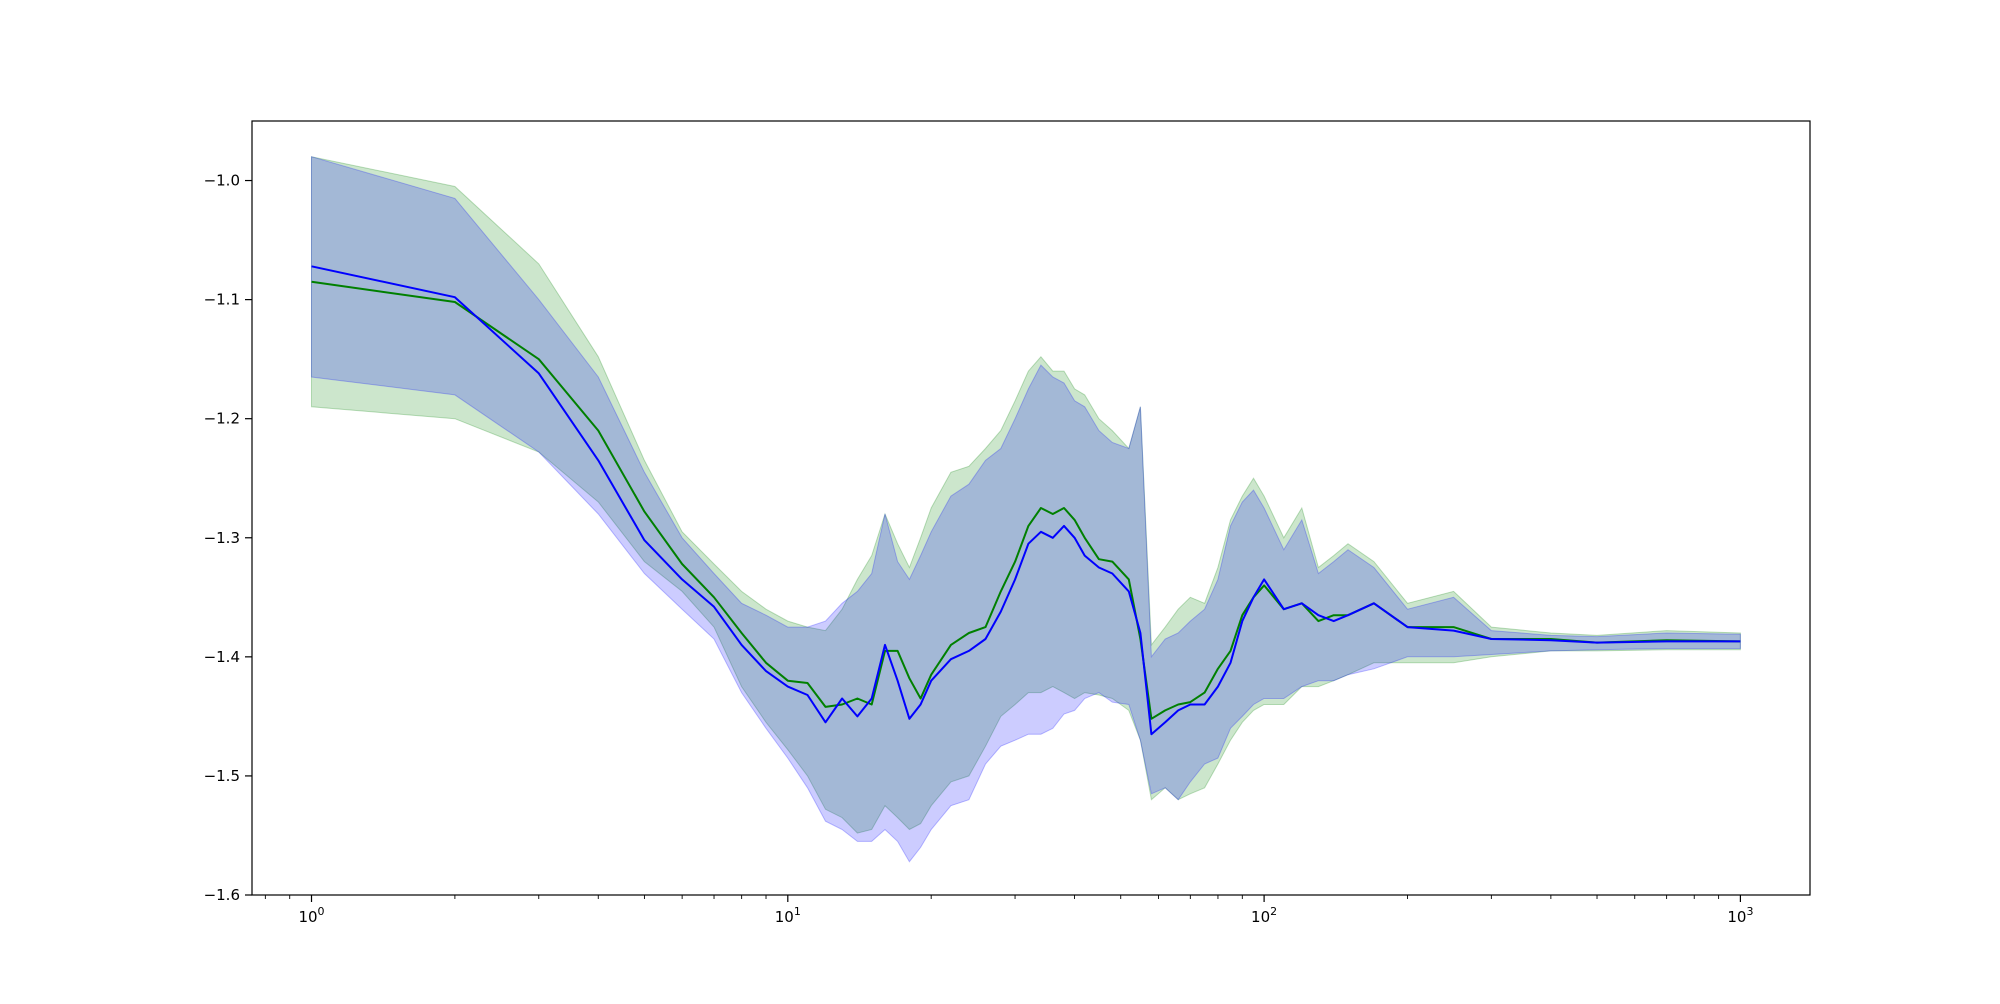 This screenshot has height=1004, width=2000. I want to click on x-axis: 10⁰ 10¹ 10² 10³, so click(1008, 910).